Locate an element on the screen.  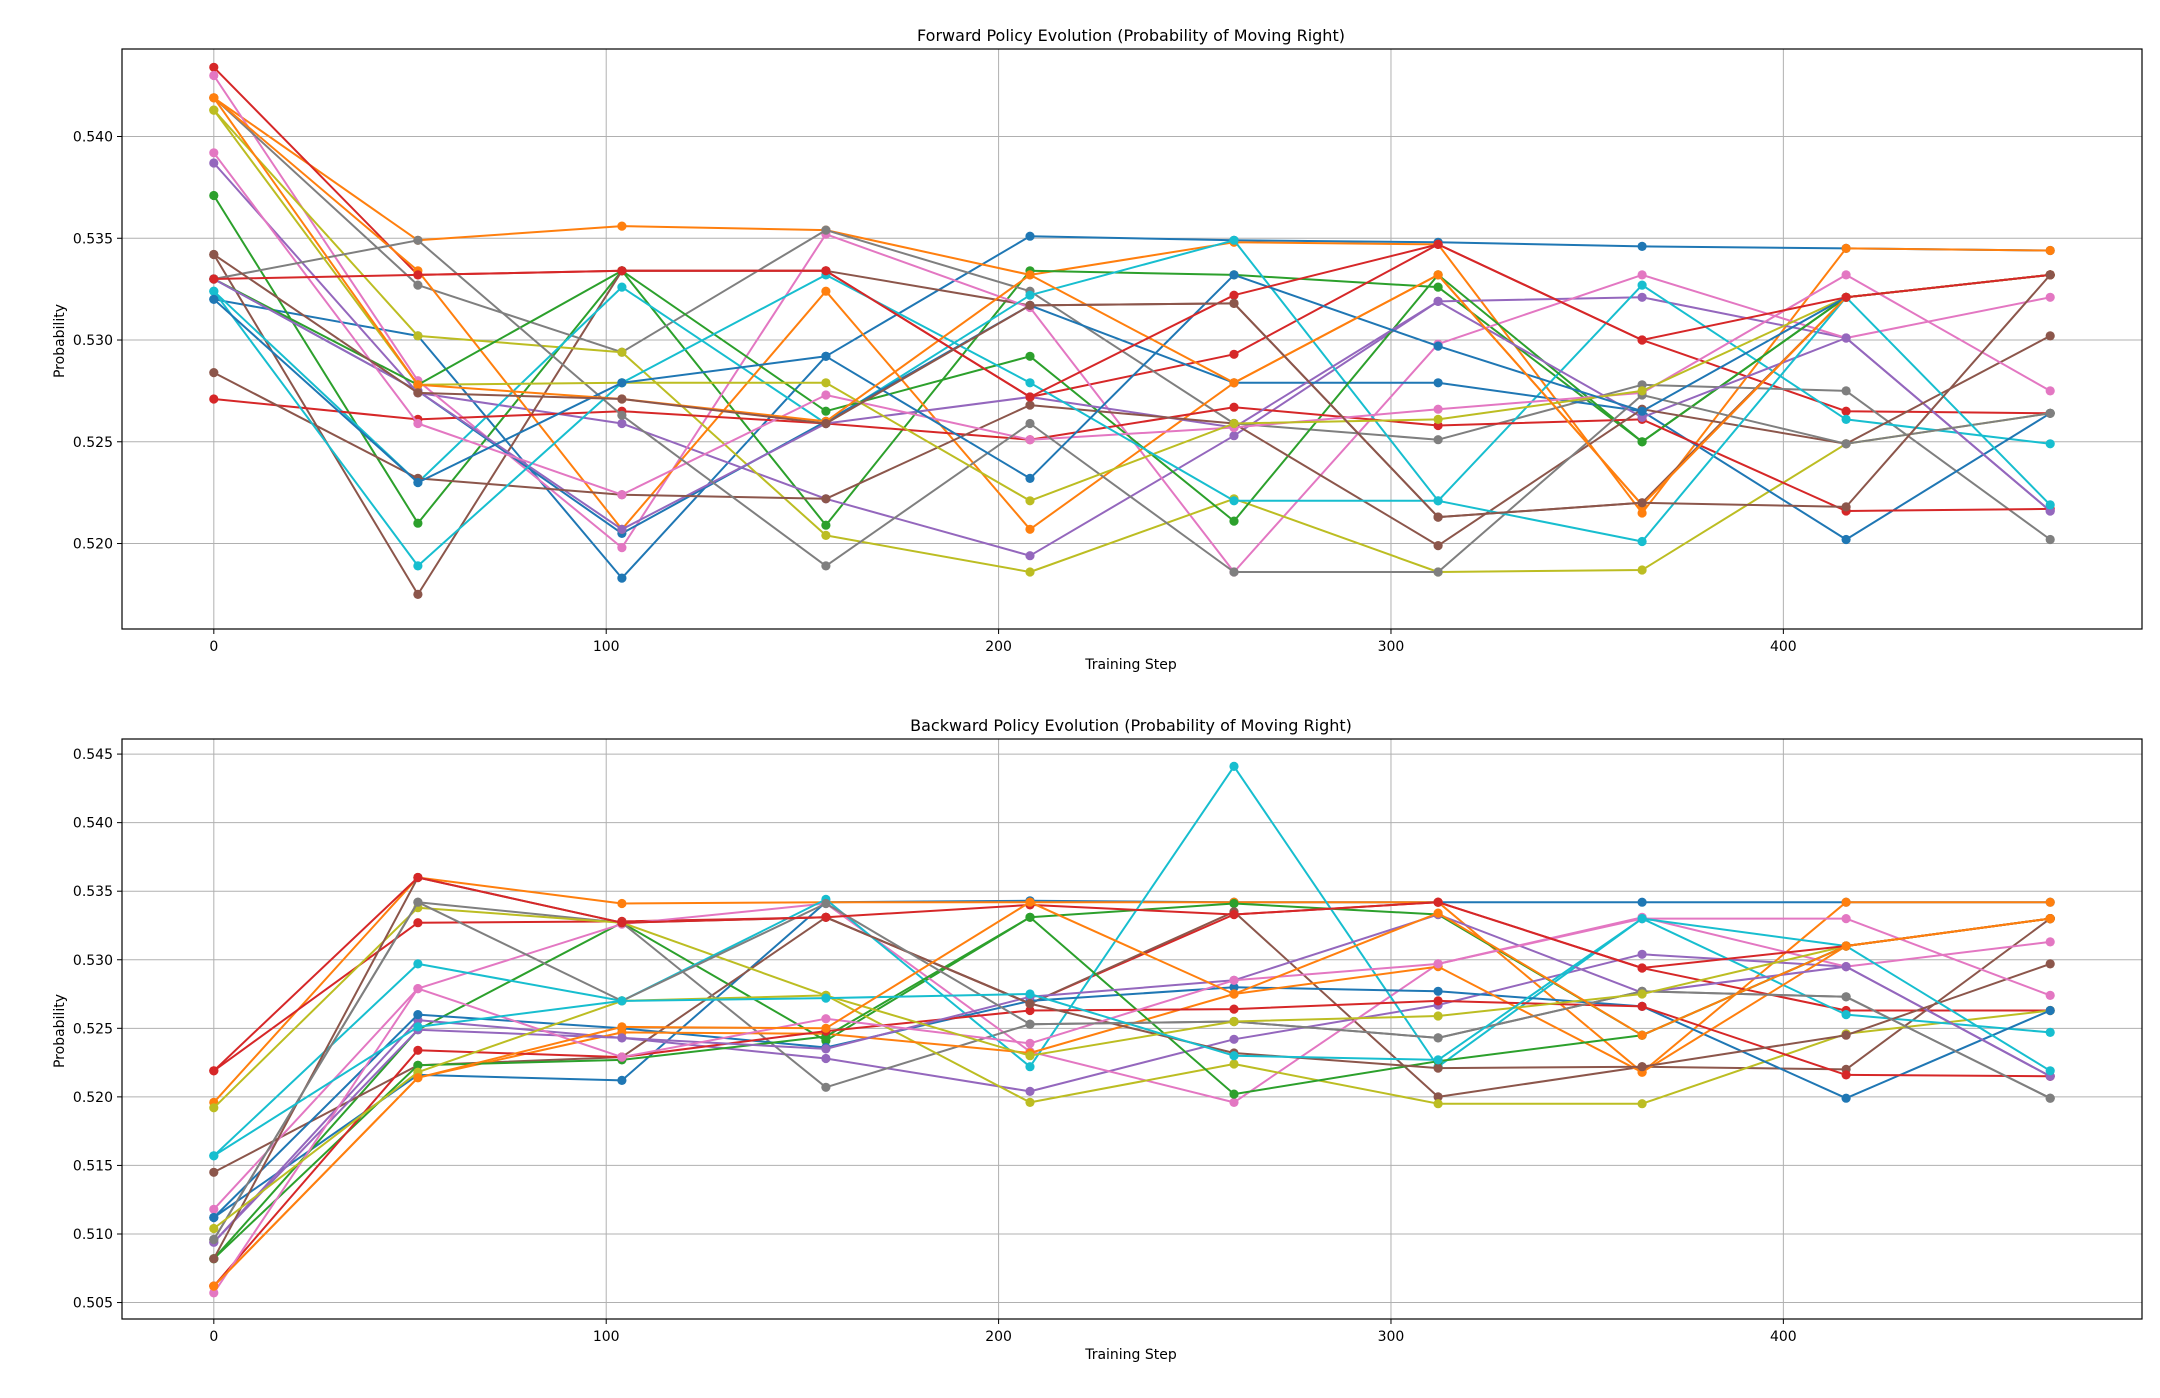
x-tick-label: 200 is located at coordinates (998, 647).